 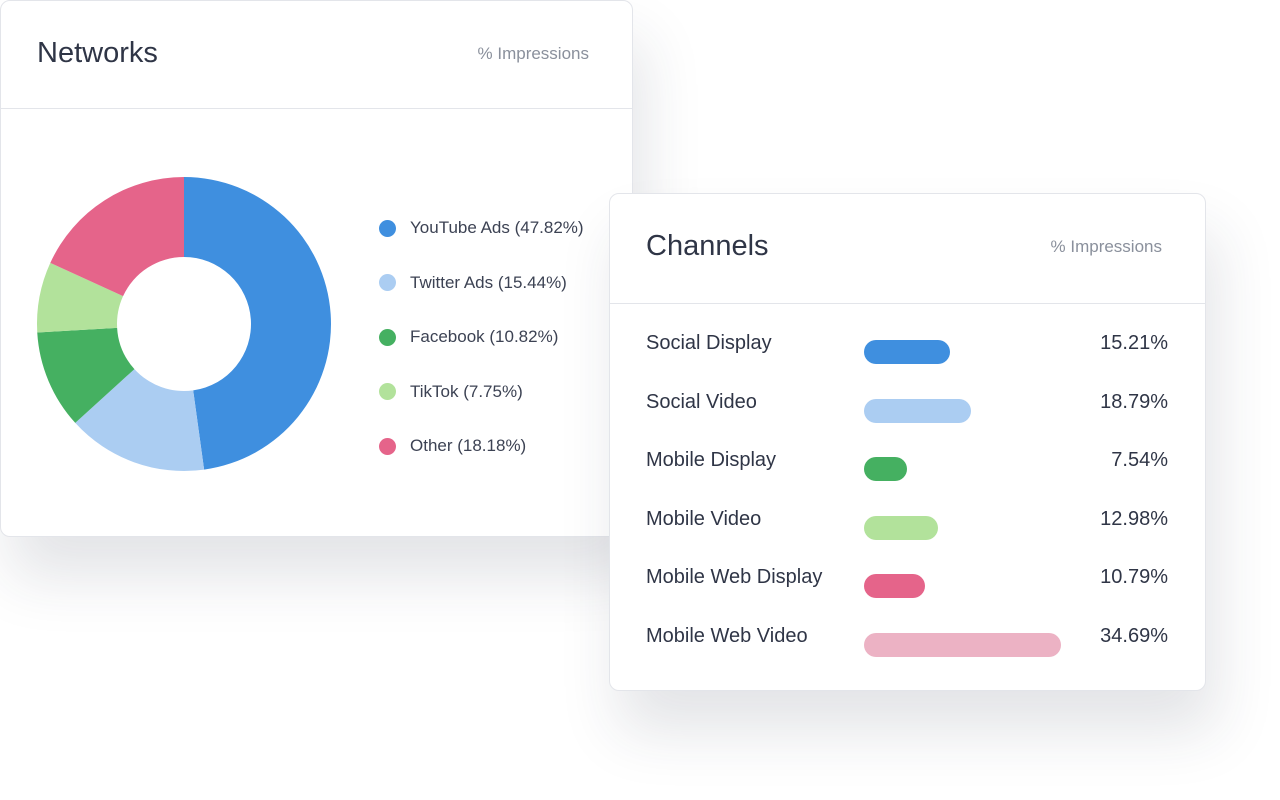 What do you see at coordinates (1134, 635) in the screenshot?
I see `channel-value: 34.69%` at bounding box center [1134, 635].